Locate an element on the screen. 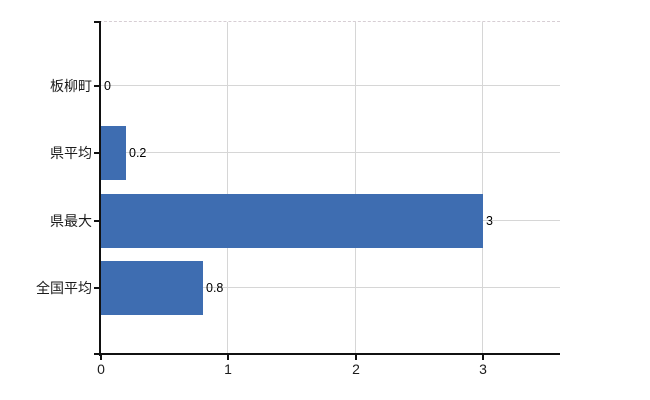 The height and width of the screenshot is (400, 650). category-label: 県最大 is located at coordinates (71, 221).